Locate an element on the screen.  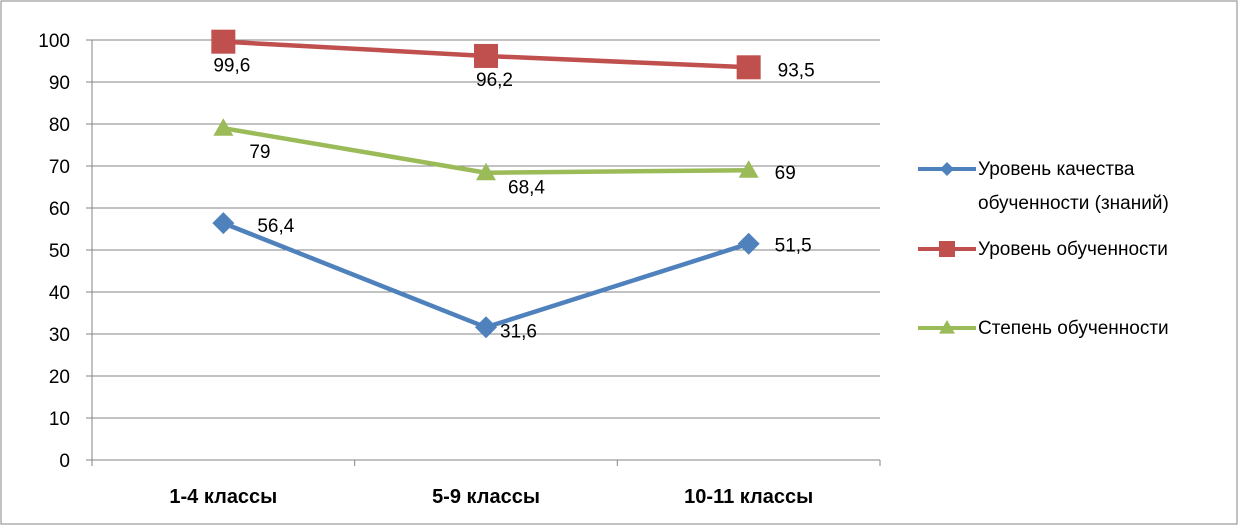
y-tick-label: 10 is located at coordinates (59, 419).